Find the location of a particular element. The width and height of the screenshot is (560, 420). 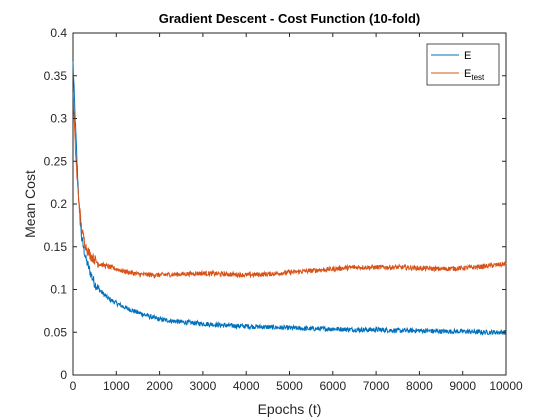

y-tick-label: 0 is located at coordinates (63, 375).